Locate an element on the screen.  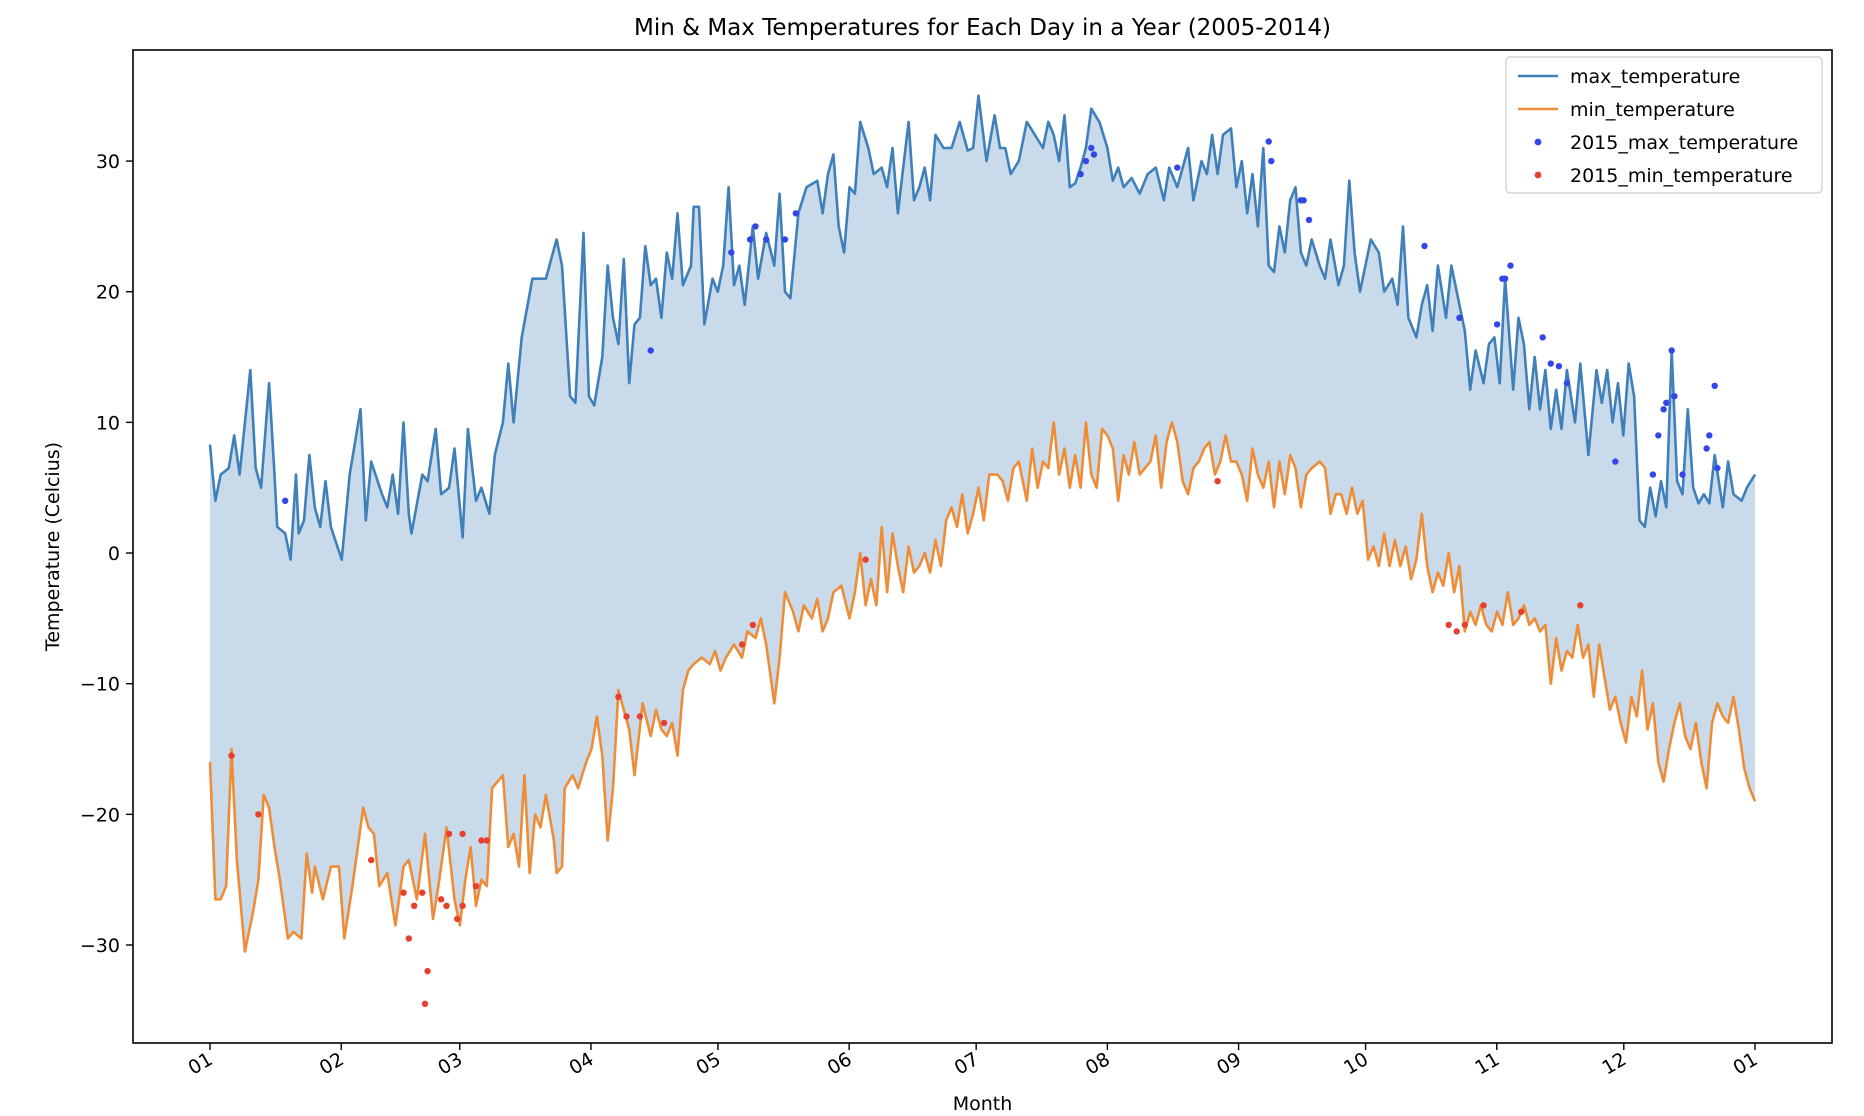
y-tick-label: 30 is located at coordinates (108, 162).